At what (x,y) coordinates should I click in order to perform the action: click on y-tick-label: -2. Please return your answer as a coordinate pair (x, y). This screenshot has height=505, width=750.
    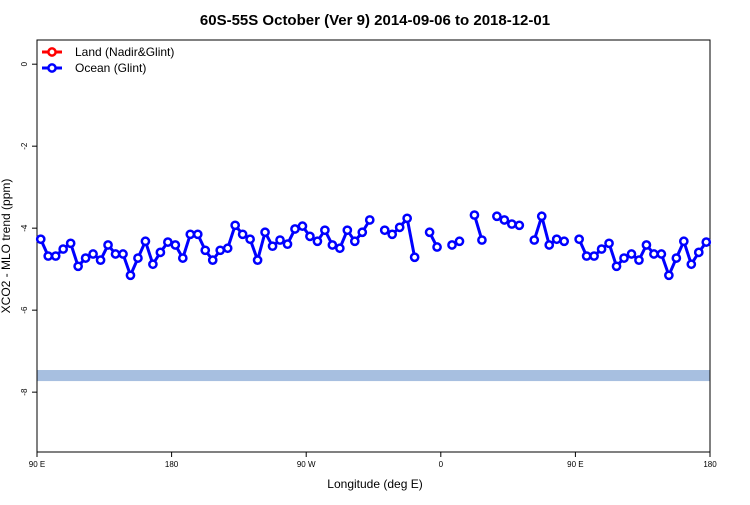
    Looking at the image, I should click on (24, 146).